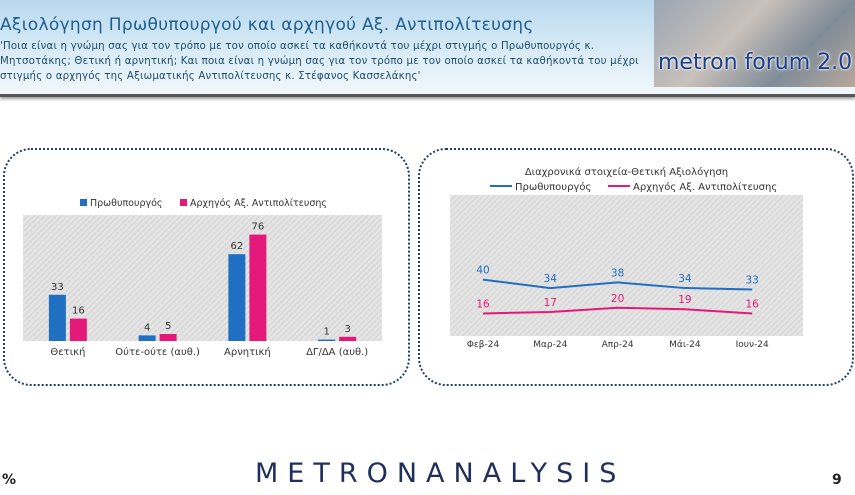 This screenshot has height=495, width=855. Describe the element at coordinates (147, 327) in the screenshot. I see `data-label: 4` at that location.